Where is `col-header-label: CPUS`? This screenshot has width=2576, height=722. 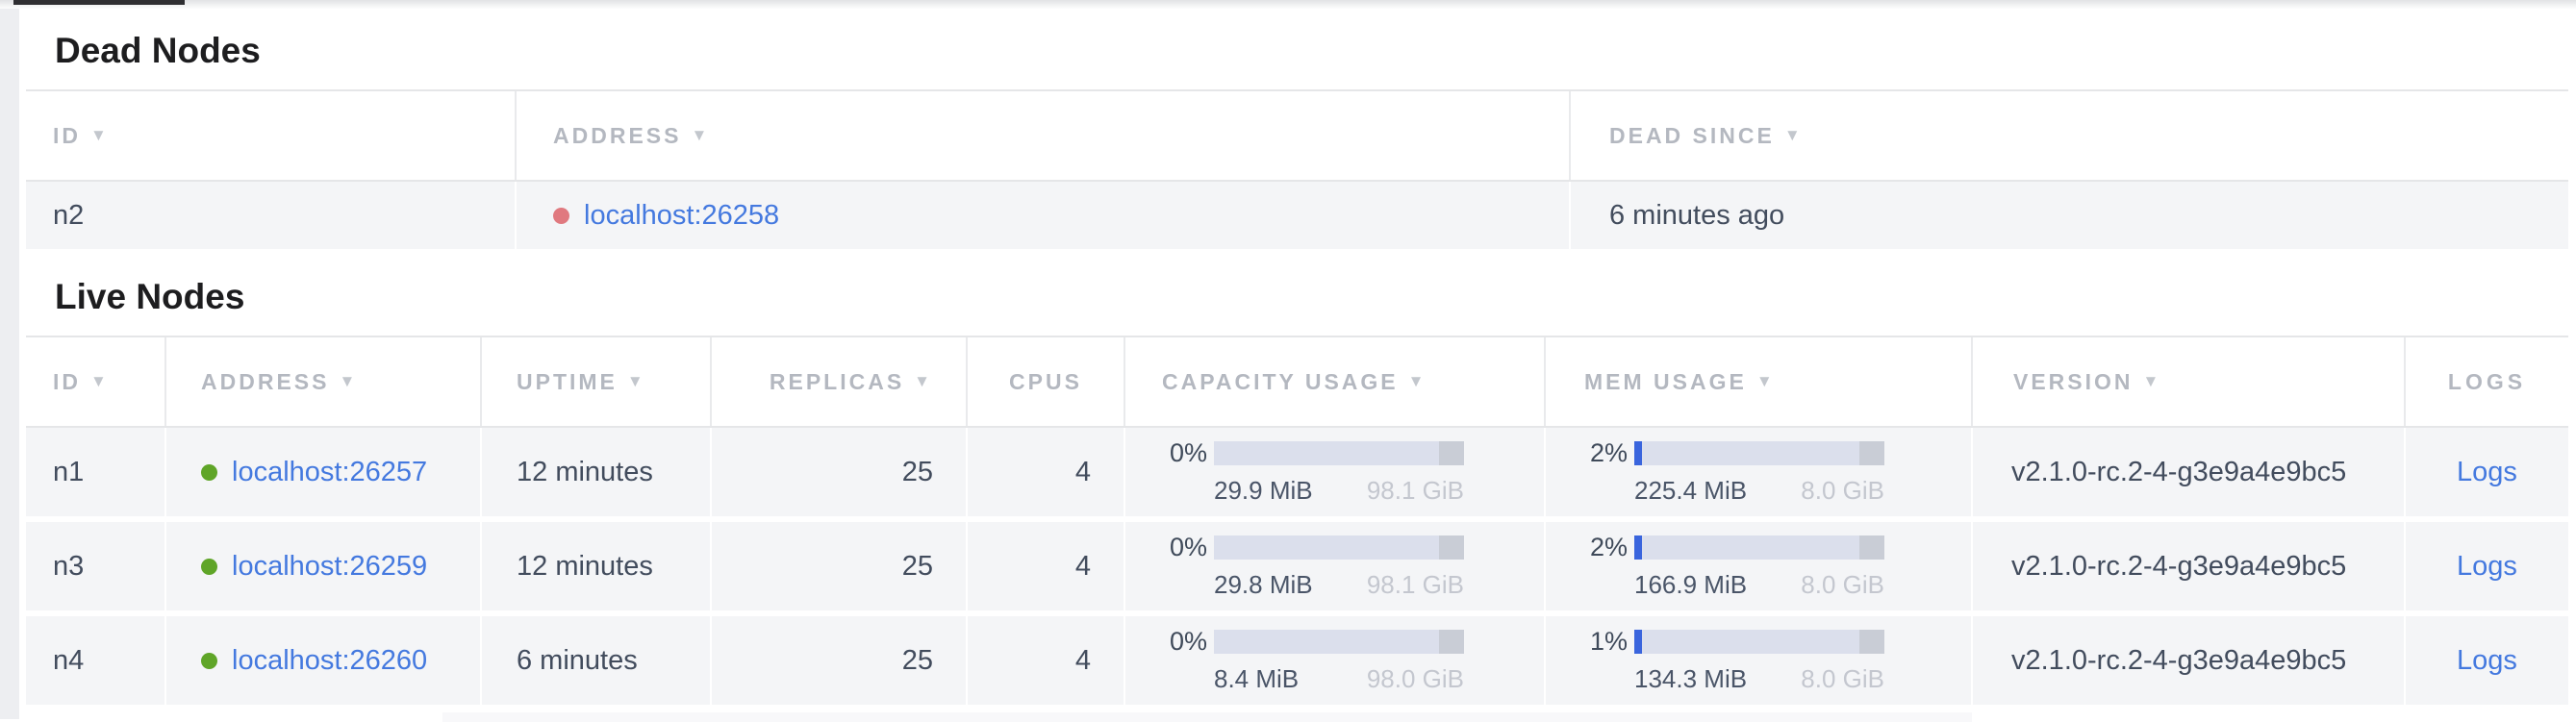 col-header-label: CPUS is located at coordinates (1045, 381).